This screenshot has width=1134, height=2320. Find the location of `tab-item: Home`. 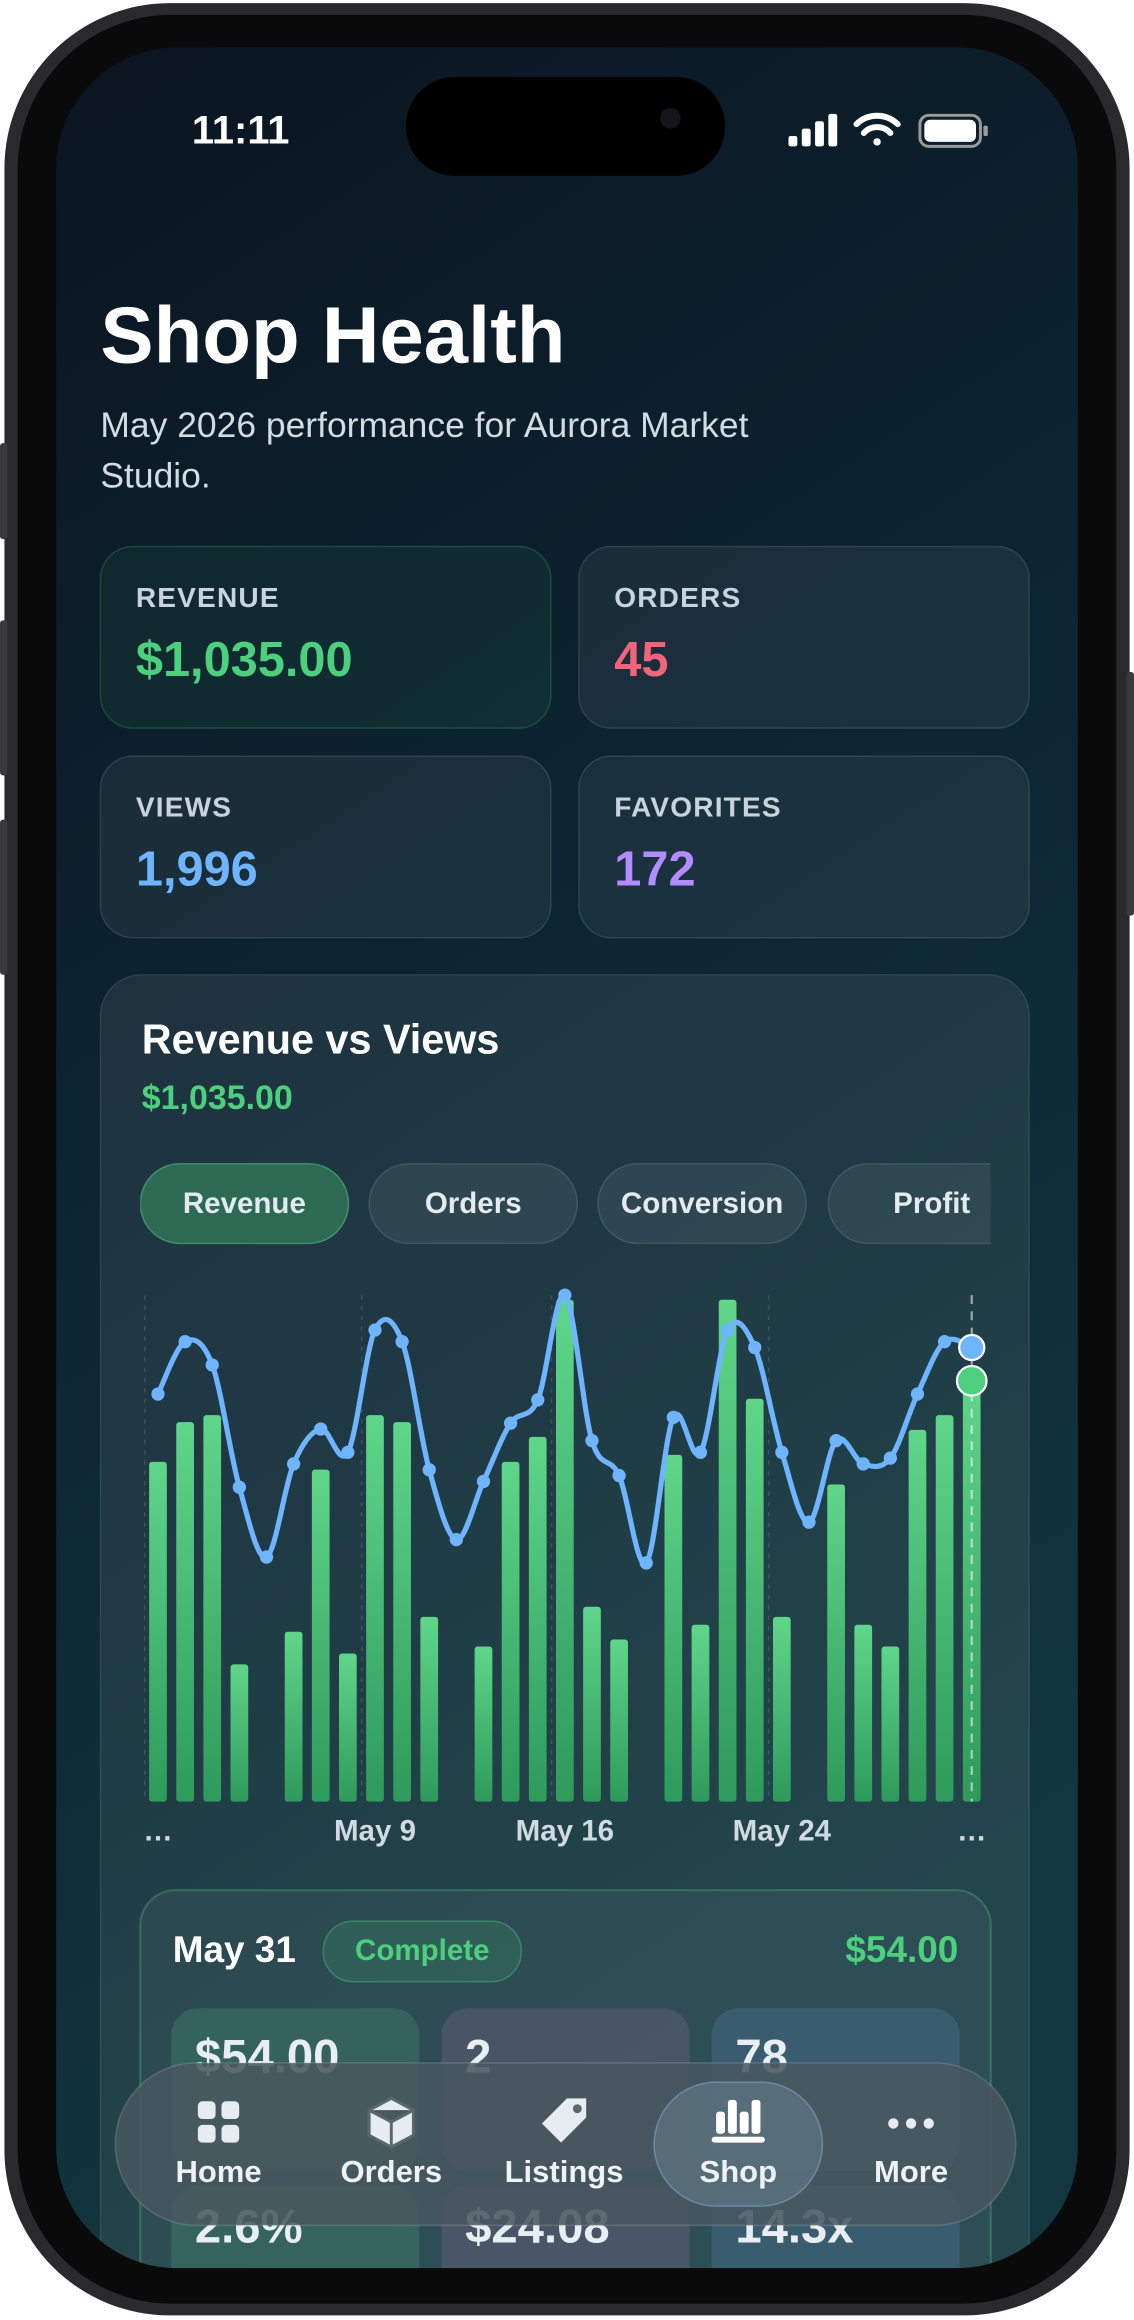

tab-item: Home is located at coordinates (218, 2145).